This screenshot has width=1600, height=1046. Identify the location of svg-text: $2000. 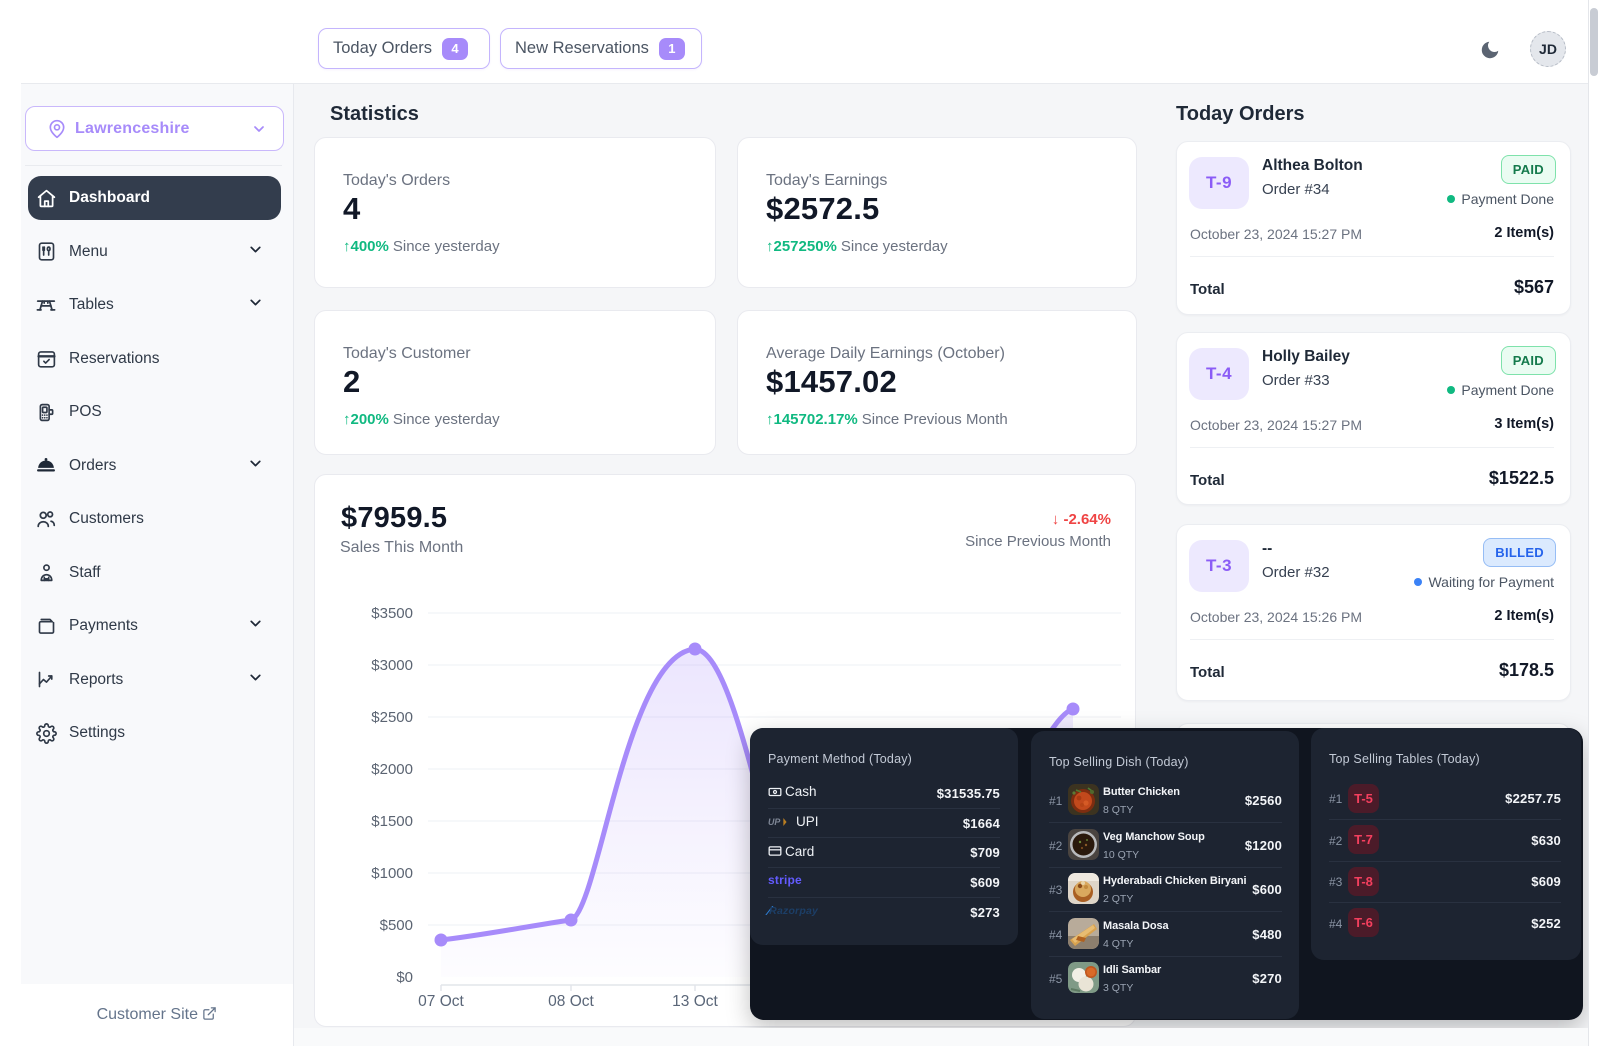
(392, 769).